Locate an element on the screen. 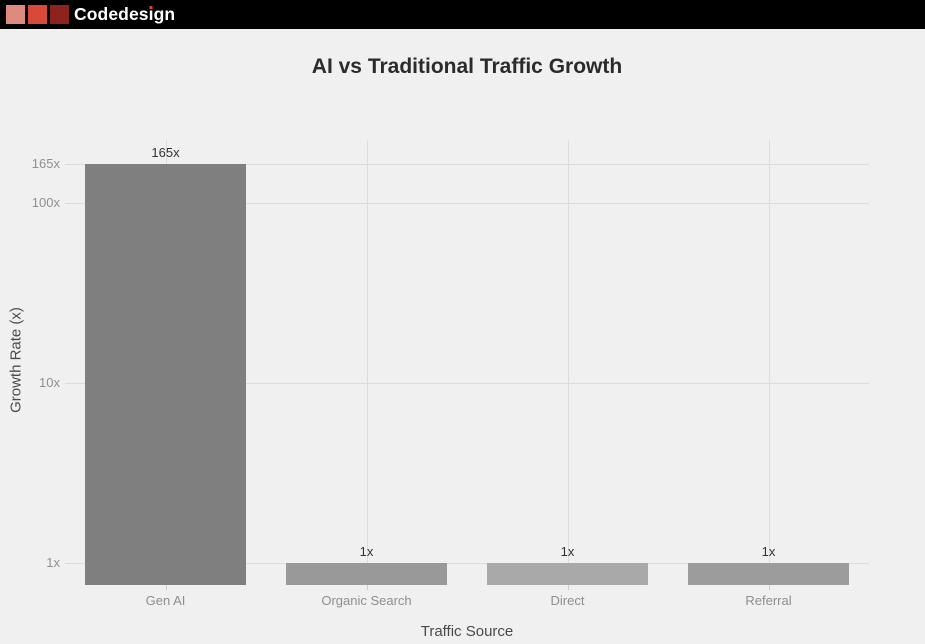 The height and width of the screenshot is (644, 925). logo-square-dark-icon is located at coordinates (59, 14).